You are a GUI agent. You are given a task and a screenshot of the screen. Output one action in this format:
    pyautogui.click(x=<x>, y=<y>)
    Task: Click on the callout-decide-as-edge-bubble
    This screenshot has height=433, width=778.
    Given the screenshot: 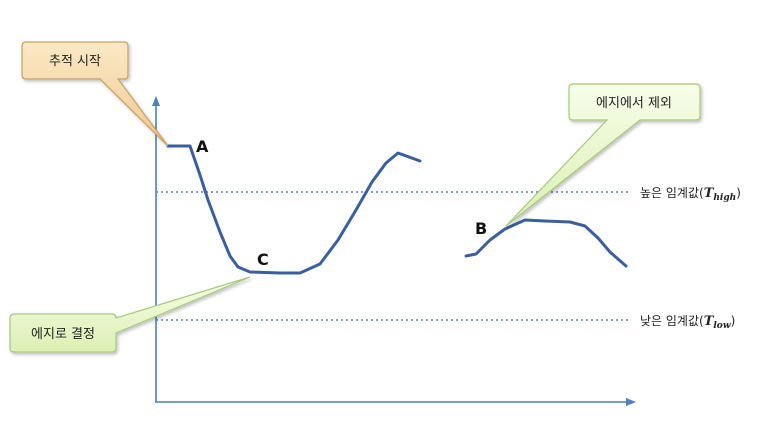 What is the action you would take?
    pyautogui.click(x=130, y=314)
    